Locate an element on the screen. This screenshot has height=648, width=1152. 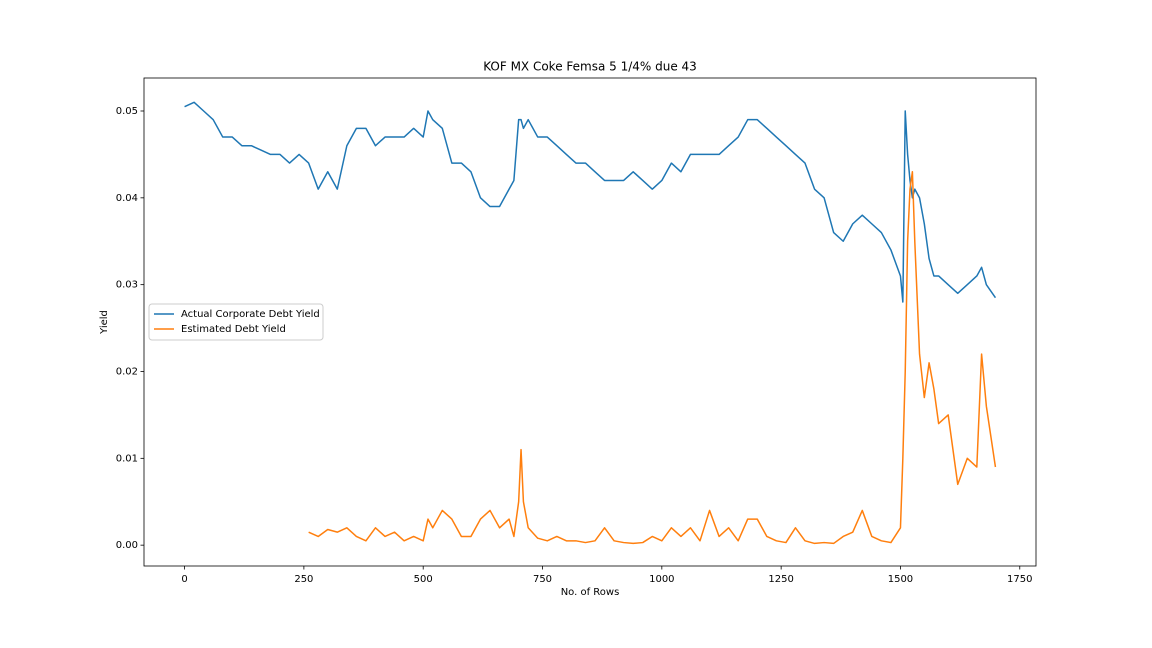
y-tick-label: 0.03 is located at coordinates (127, 285).